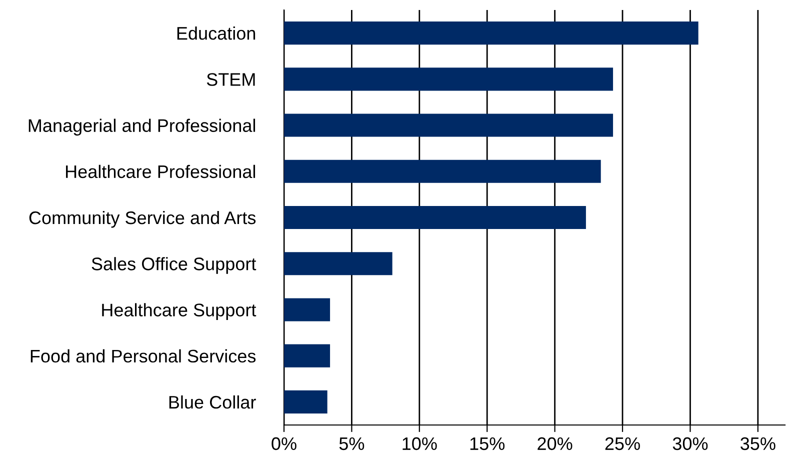 The width and height of the screenshot is (788, 455). I want to click on x-tick-label: 35%, so click(758, 443).